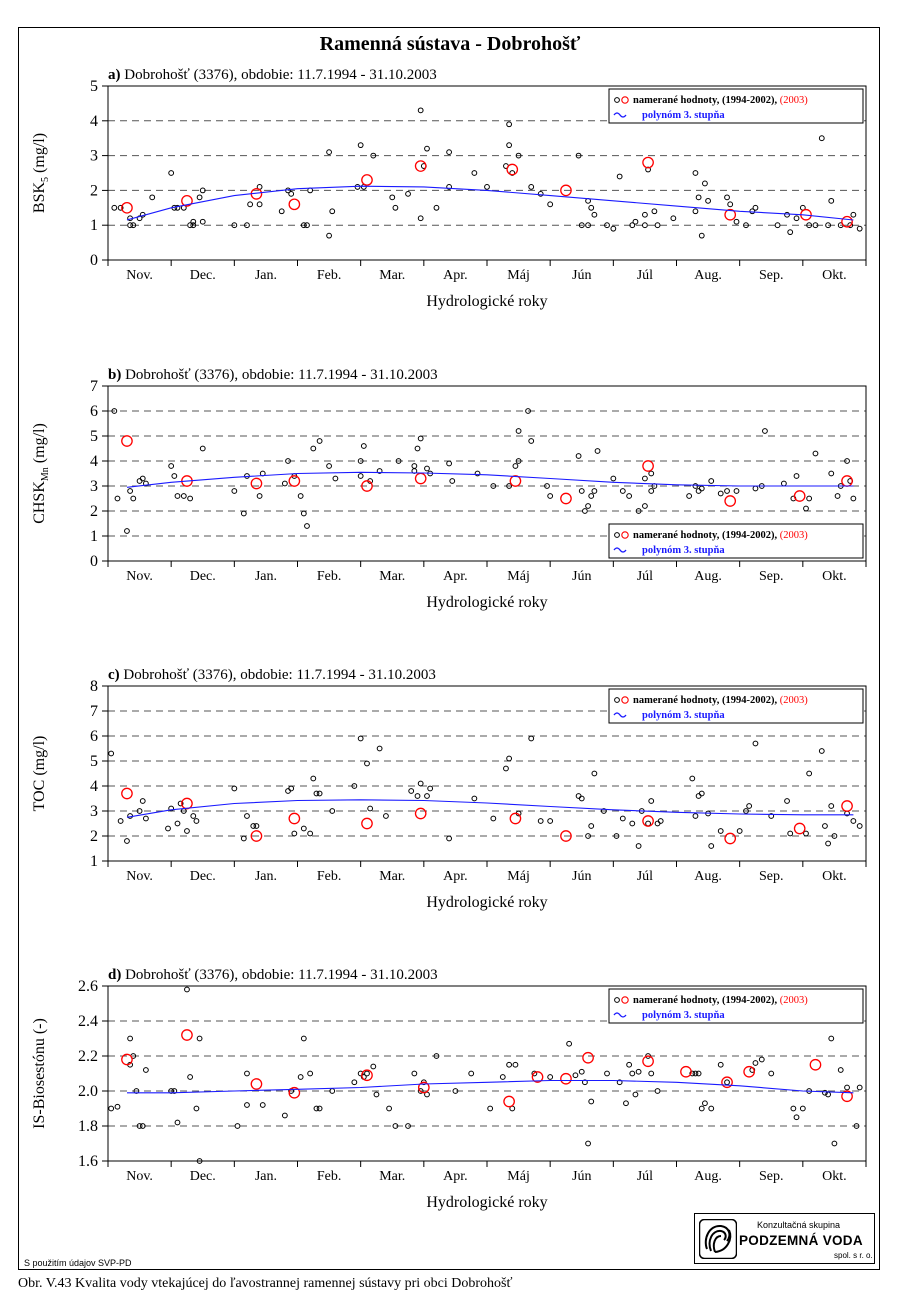 This screenshot has height=1306, width=900. I want to click on y-tick-label: 2.4, so click(88, 1021).